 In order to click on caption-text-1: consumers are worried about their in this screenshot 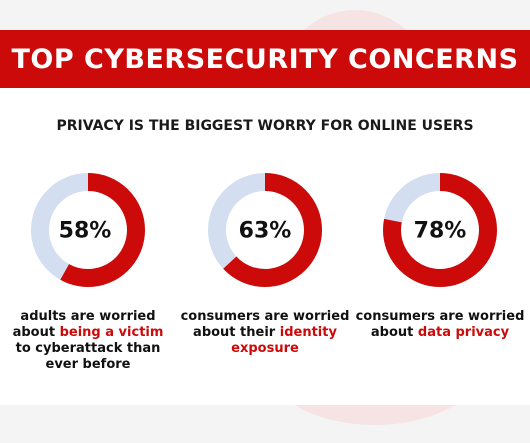, I will do `click(265, 324)`.